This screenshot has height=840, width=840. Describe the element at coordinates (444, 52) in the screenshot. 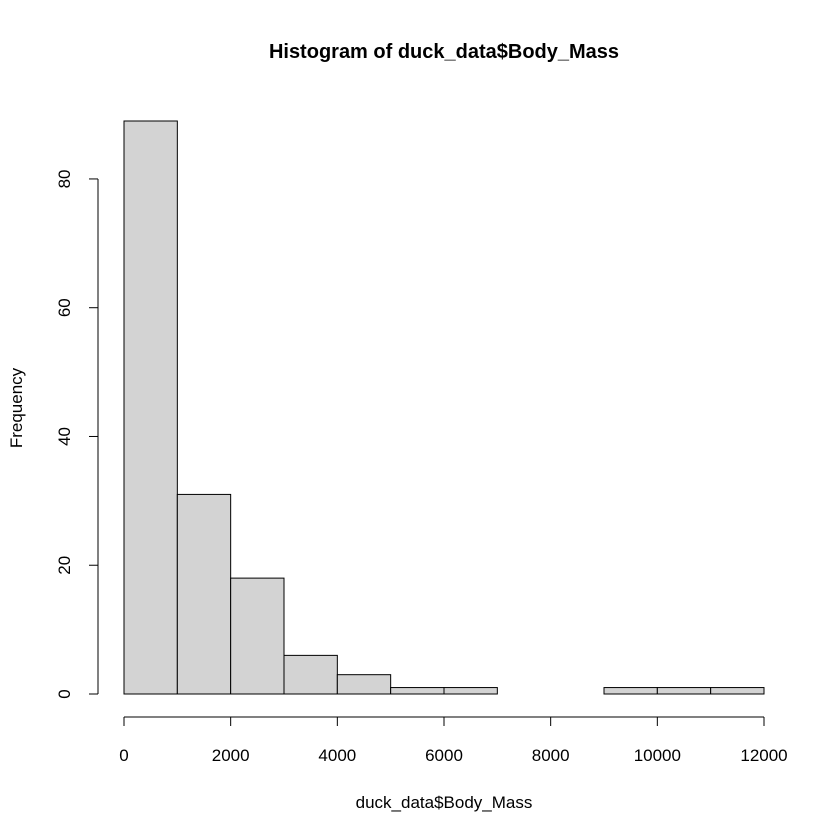

I see `chart-title: Histogram of duck_data$Body_Mass` at that location.